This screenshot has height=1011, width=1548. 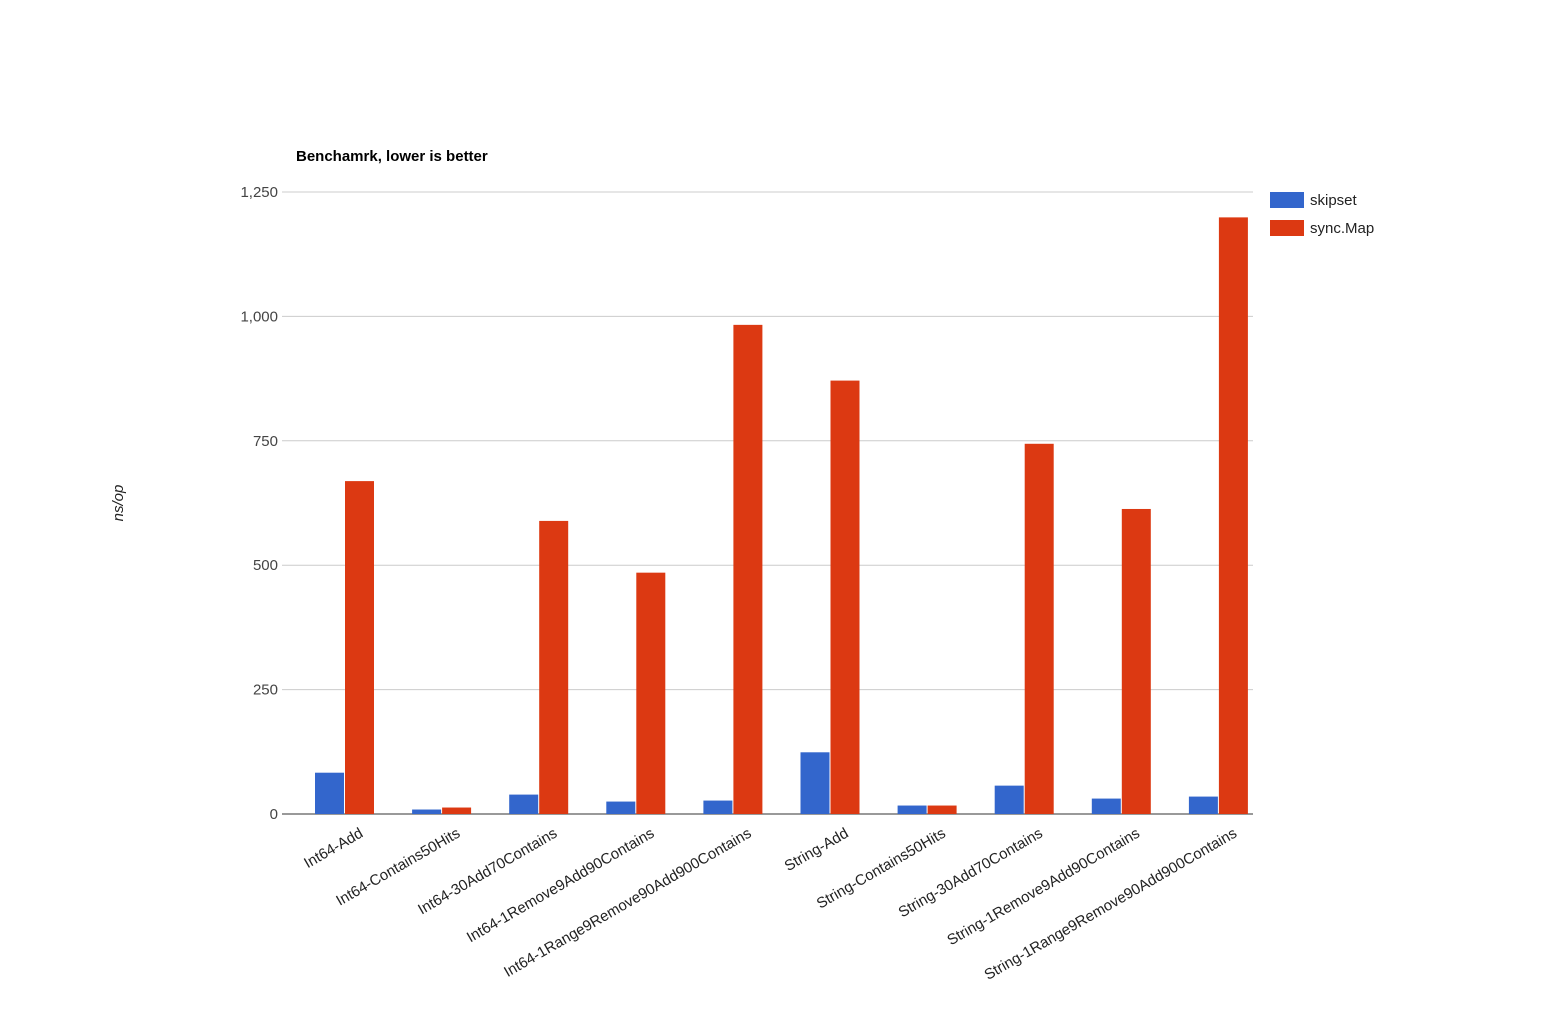 I want to click on y-tick-label: 250, so click(x=265, y=690).